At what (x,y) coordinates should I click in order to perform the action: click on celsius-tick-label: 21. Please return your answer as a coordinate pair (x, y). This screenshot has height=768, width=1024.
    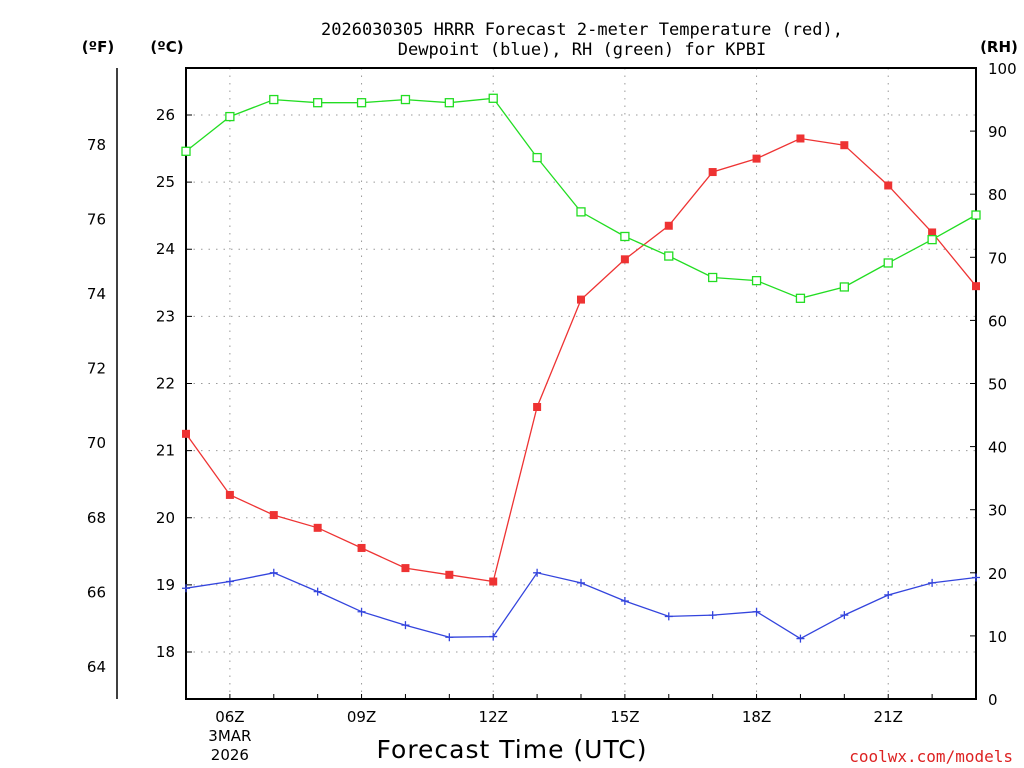
    Looking at the image, I should click on (165, 451).